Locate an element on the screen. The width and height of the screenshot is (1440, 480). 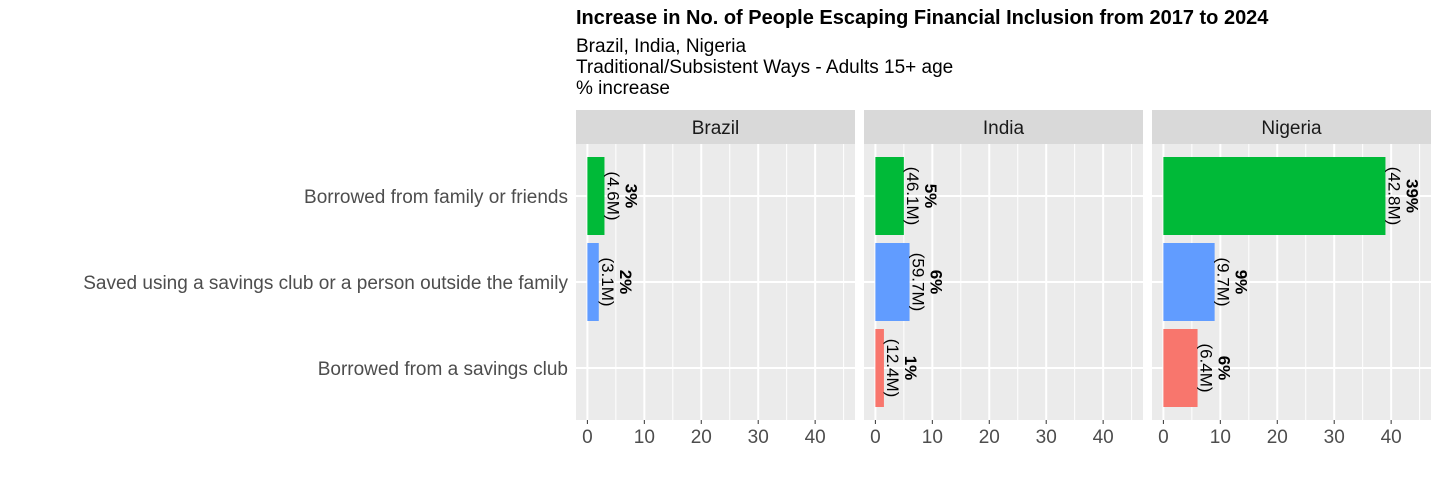
bar-count-label: (4.6M) is located at coordinates (612, 195).